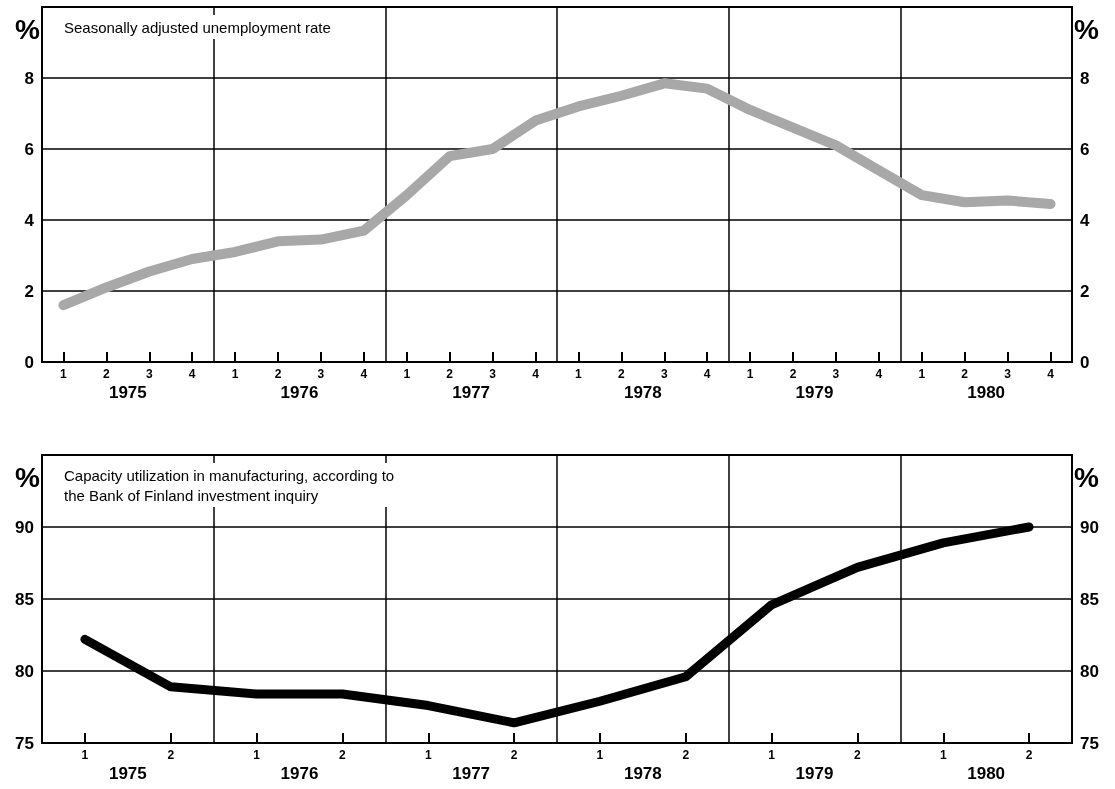 Image resolution: width=1115 pixels, height=789 pixels. I want to click on y2-tick-label: 75, so click(1089, 743).